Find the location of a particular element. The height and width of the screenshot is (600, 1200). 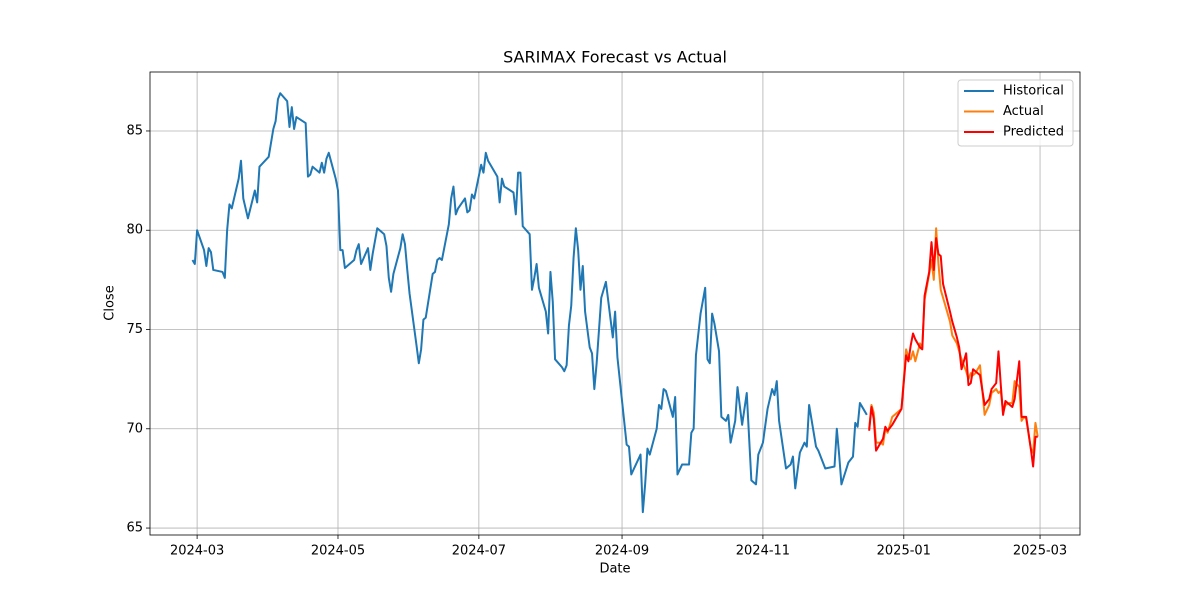

x-tick-label: 2025-01 is located at coordinates (904, 551).